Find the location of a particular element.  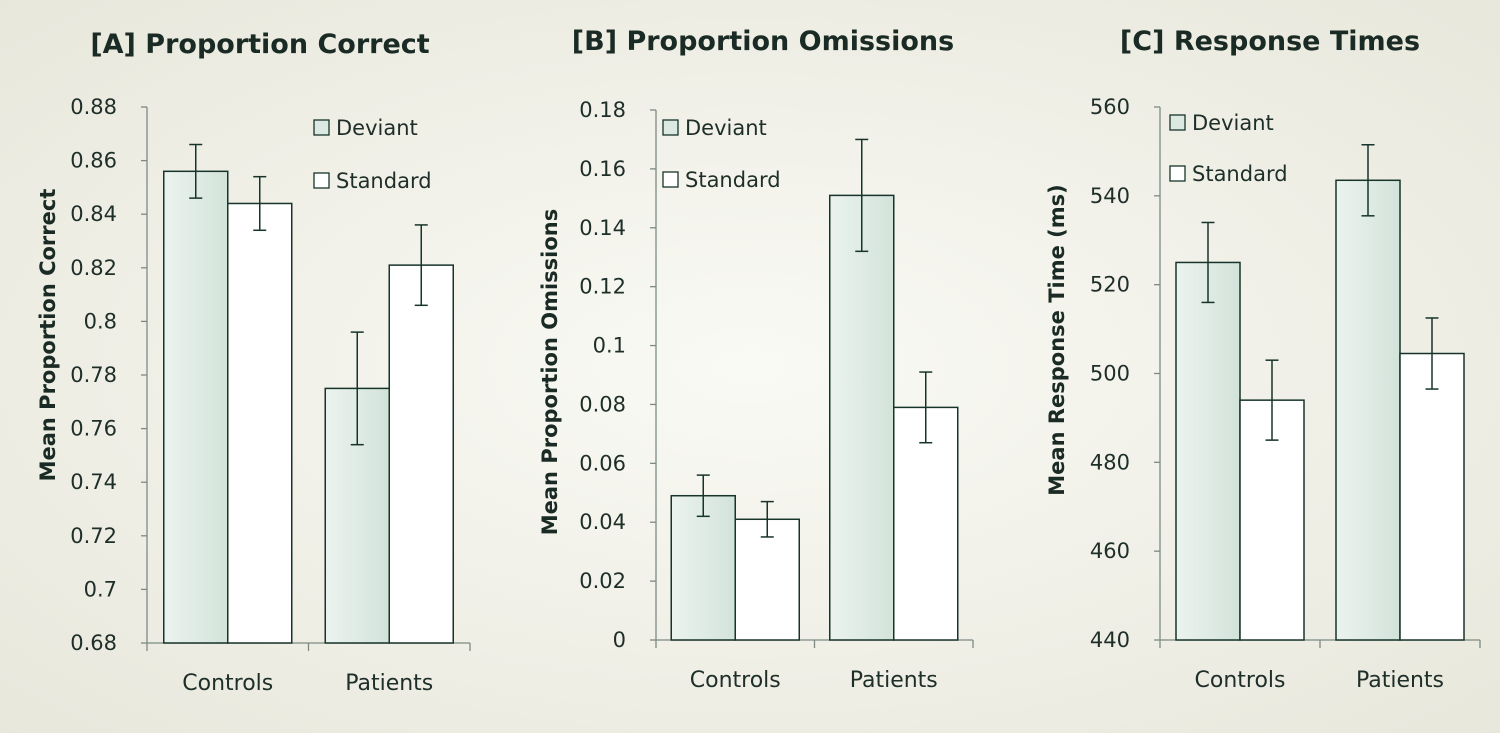

y-tick-label: 520 is located at coordinates (1110, 285).